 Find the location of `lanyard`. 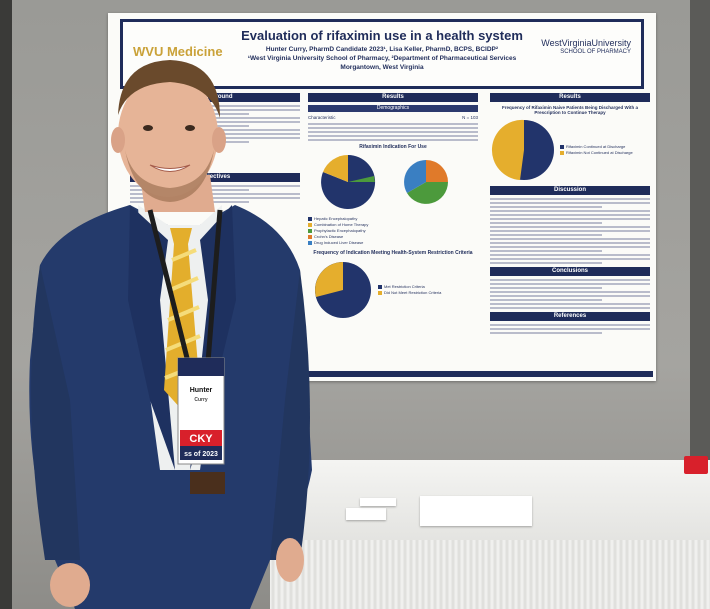

lanyard is located at coordinates (185, 286).